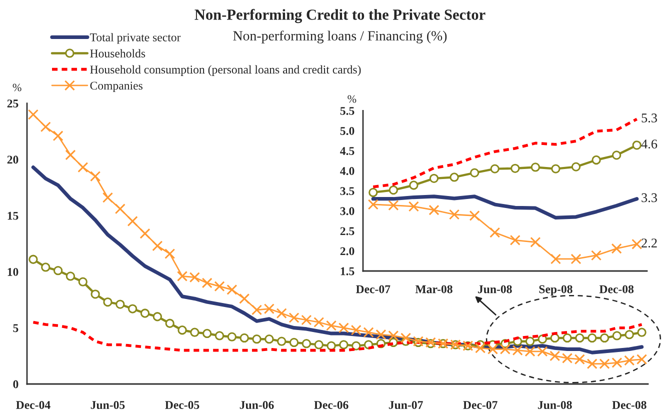  Describe the element at coordinates (340, 16) in the screenshot. I see `chart-title: Non-Performing Credit to the Private Sector` at that location.